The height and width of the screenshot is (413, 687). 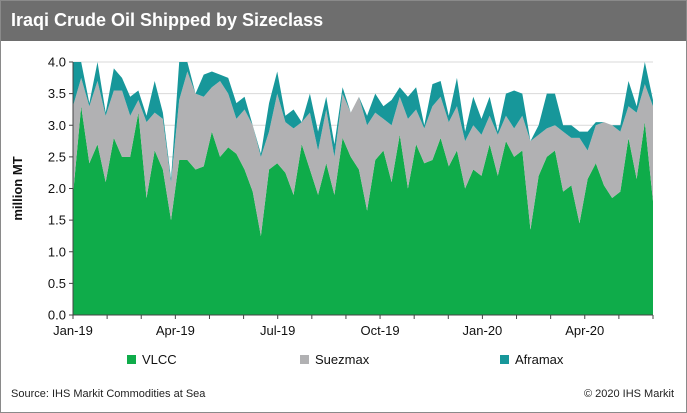 I want to click on source-note: Source: IHS Markit Commodities at Sea, so click(x=108, y=394).